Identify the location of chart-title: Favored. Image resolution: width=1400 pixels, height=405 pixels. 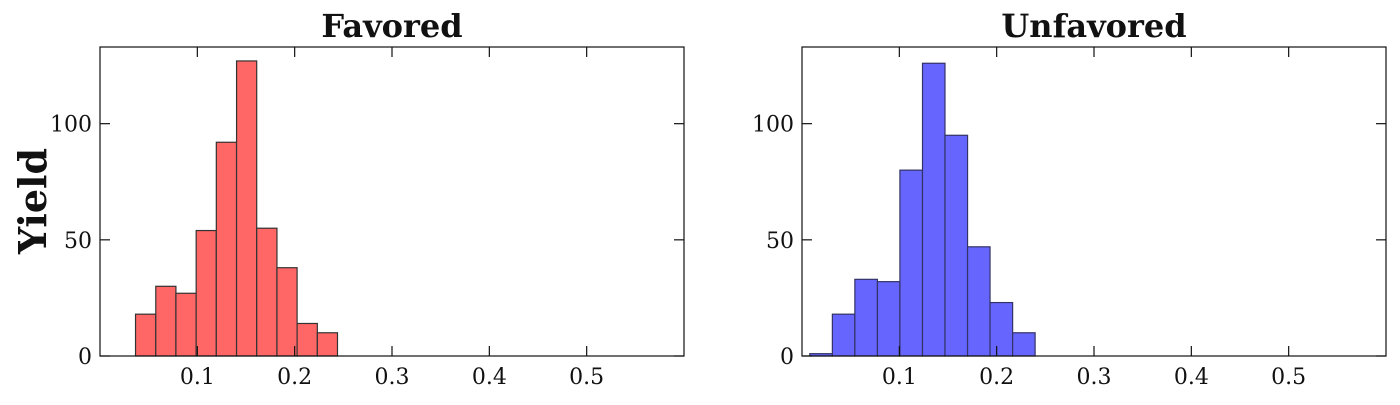
(391, 26).